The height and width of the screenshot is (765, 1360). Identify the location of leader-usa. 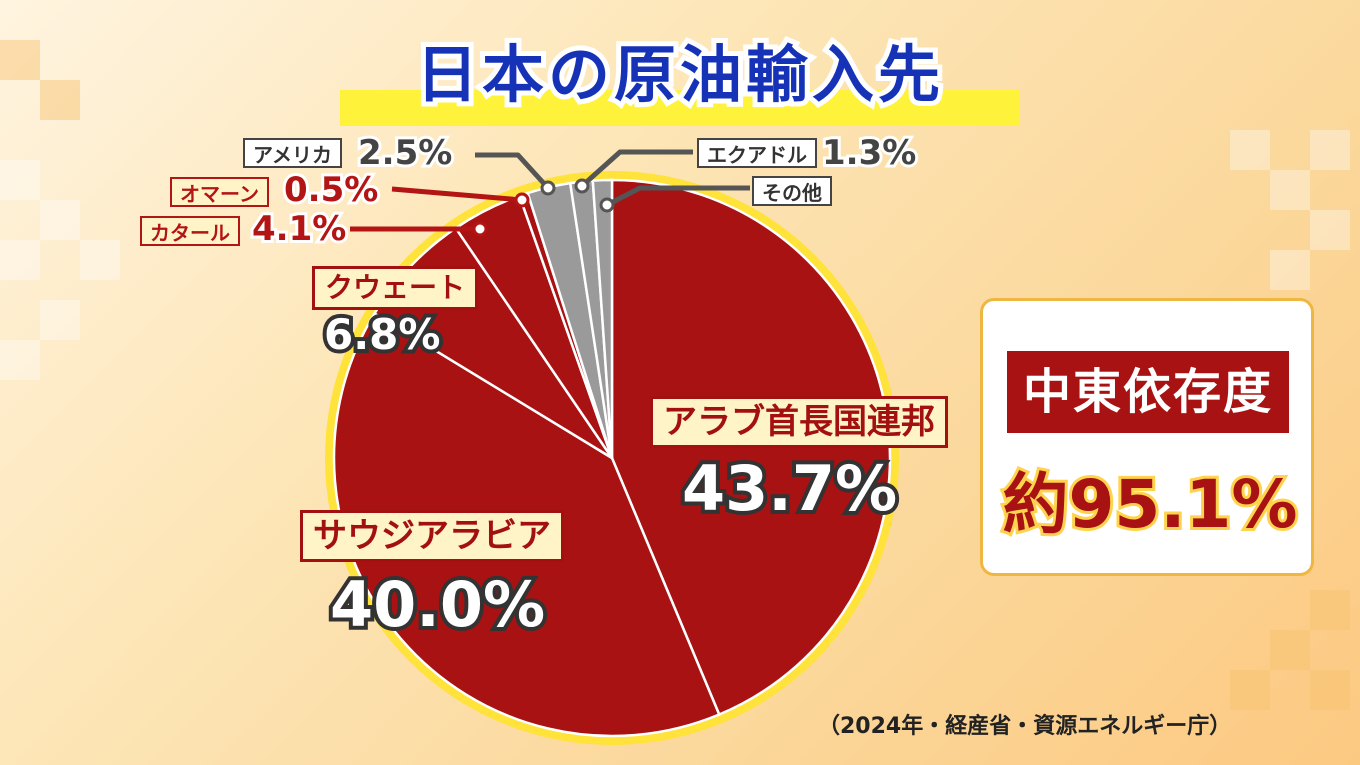
(512, 171).